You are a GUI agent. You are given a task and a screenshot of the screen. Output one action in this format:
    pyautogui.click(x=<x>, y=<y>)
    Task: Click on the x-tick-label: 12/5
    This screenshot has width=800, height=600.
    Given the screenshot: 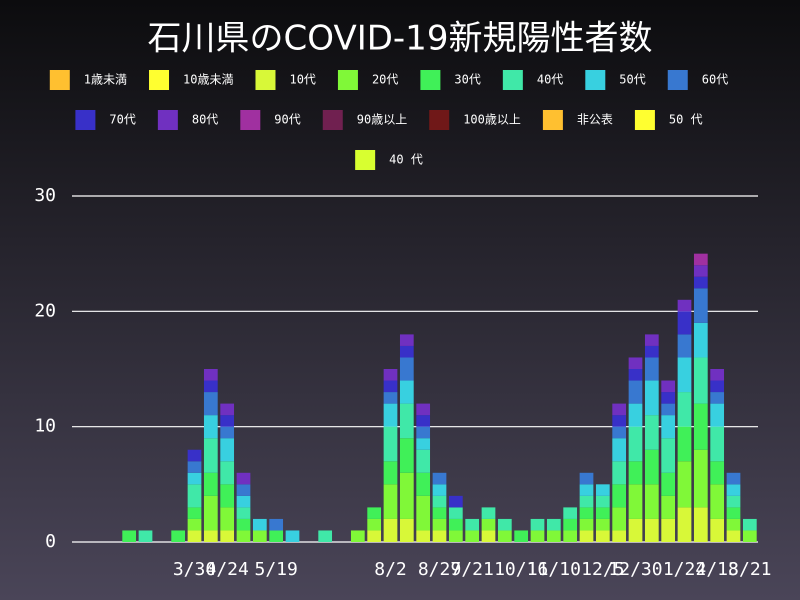 What is the action you would take?
    pyautogui.click(x=602, y=569)
    